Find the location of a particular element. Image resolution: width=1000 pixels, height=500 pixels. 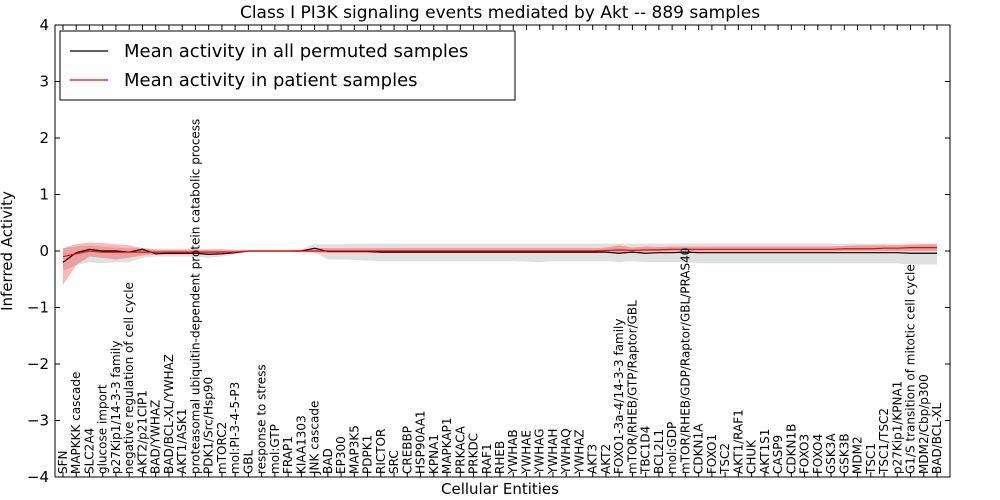

y-axis-label: Inferred Activity is located at coordinates (8, 251).